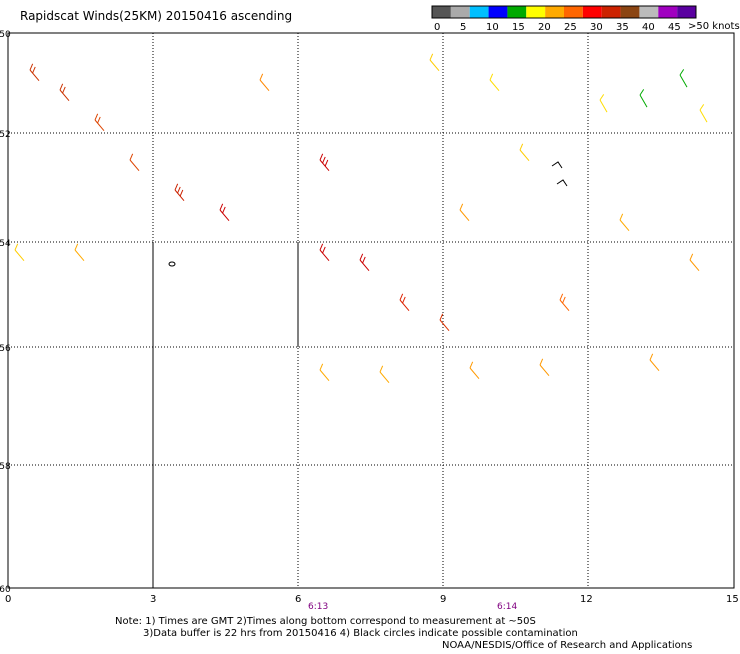  Describe the element at coordinates (298, 599) in the screenshot. I see `x-tick-label: 6` at that location.